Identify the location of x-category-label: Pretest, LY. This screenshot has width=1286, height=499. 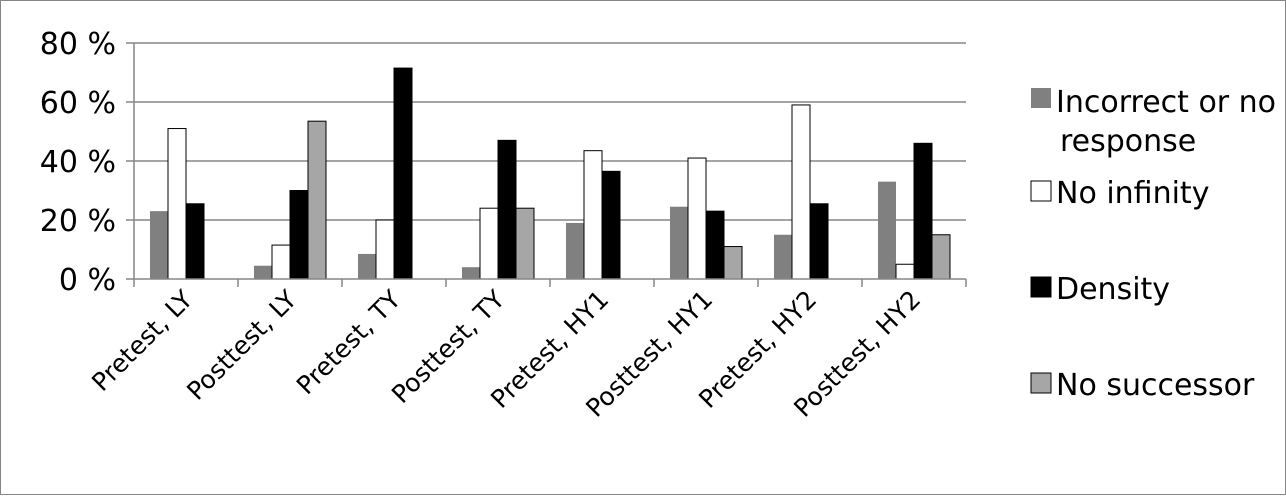
(142, 340).